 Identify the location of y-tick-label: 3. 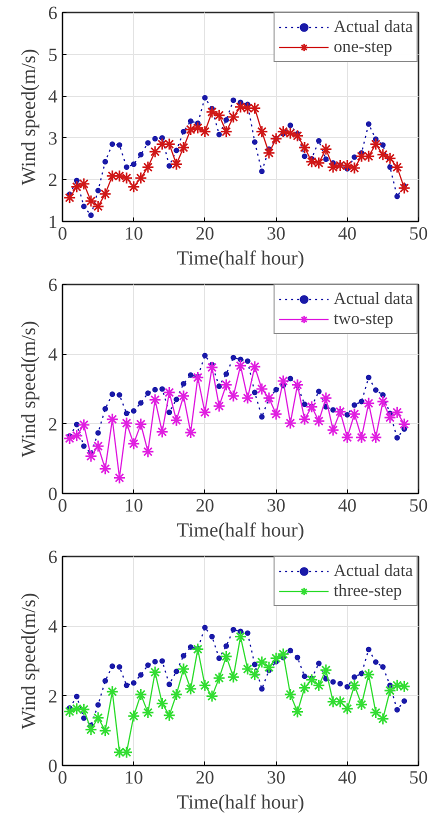
(53, 139).